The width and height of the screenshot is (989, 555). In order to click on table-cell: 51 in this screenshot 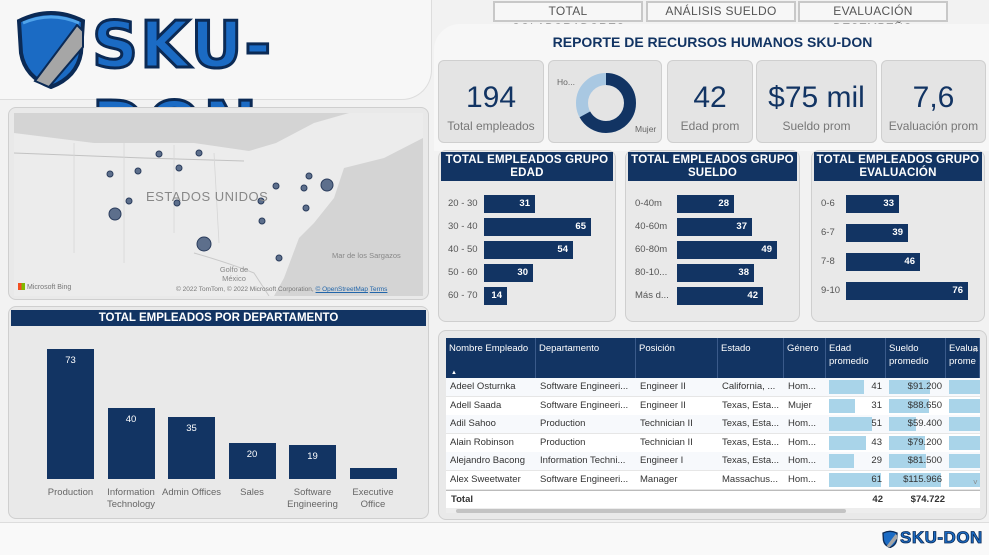, I will do `click(876, 423)`.